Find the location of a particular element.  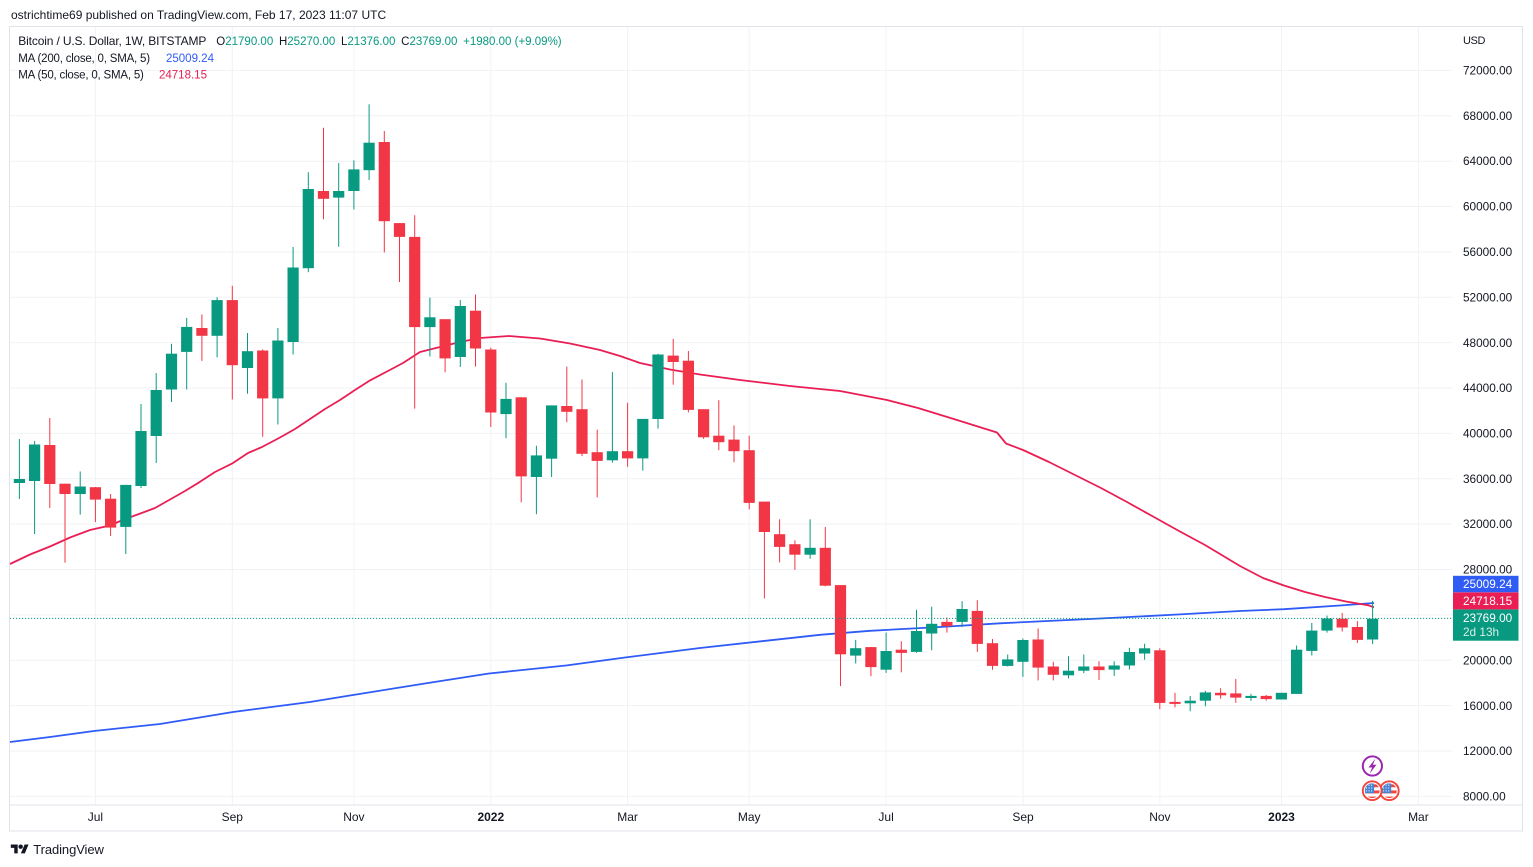

svg-text: 56000.00 is located at coordinates (1488, 252).